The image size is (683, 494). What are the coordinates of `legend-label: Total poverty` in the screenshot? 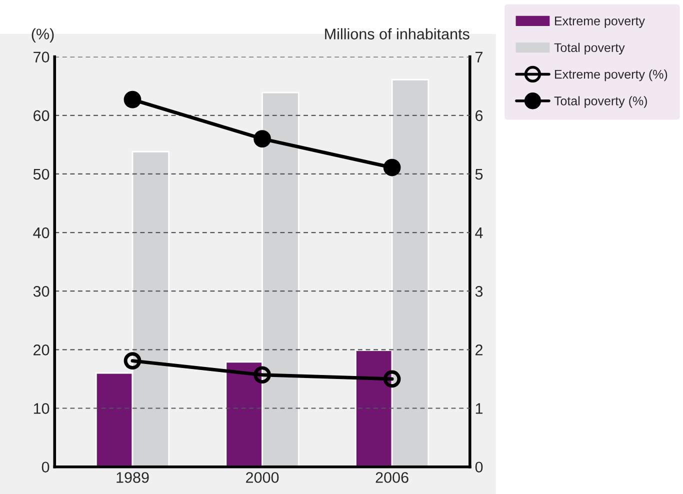 It's located at (589, 48).